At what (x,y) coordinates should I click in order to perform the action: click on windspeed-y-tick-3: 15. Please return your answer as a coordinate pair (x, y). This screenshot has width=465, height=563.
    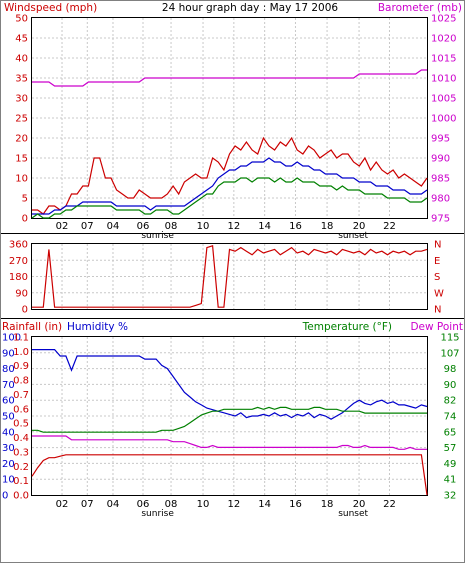
    Looking at the image, I should click on (21, 159).